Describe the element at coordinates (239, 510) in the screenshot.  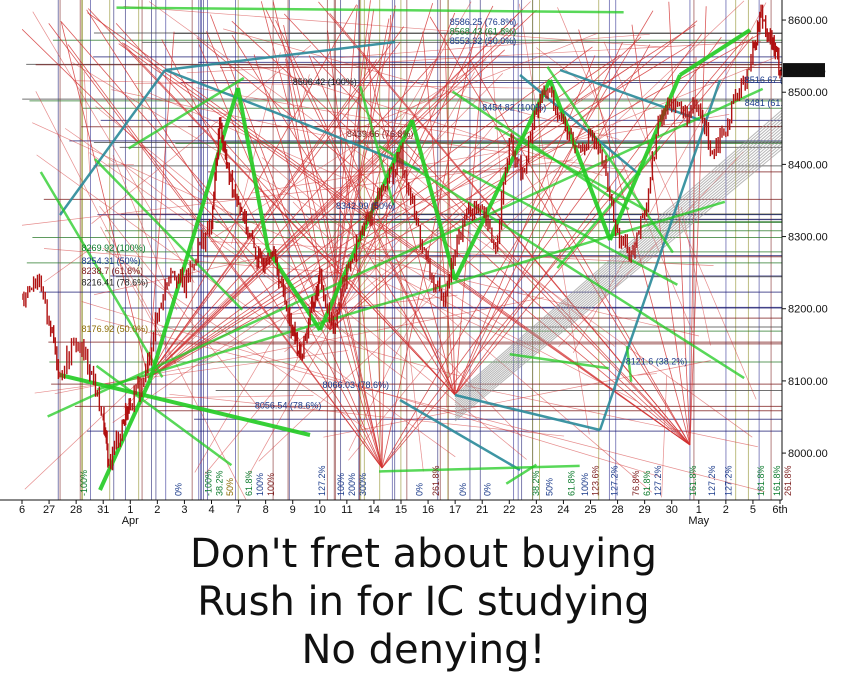
I see `x-tick-label: 7` at that location.